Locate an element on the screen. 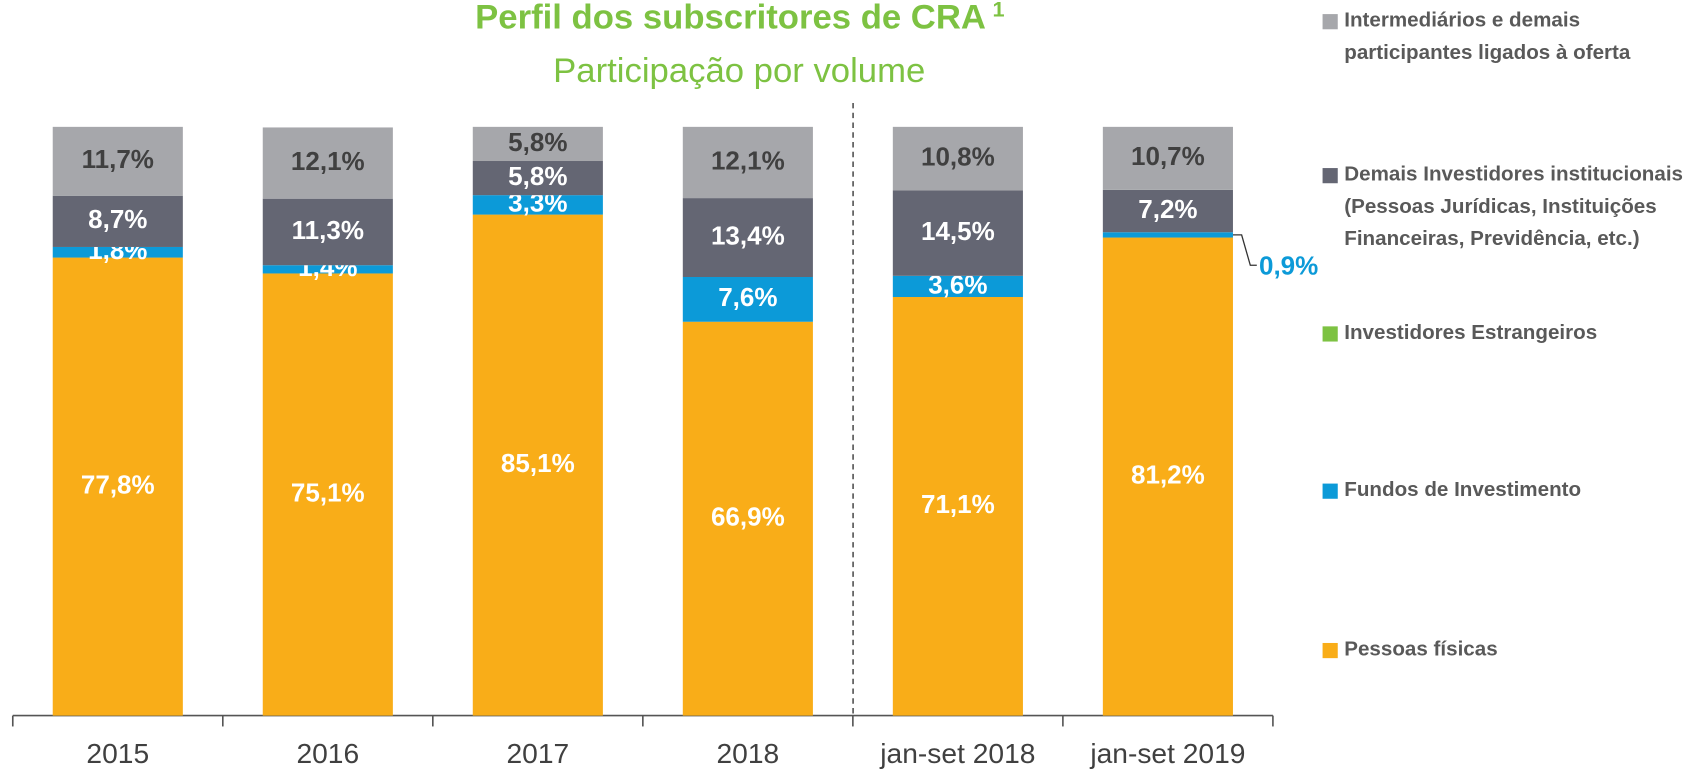 This screenshot has height=772, width=1704. legend-line: Fundos de Investimento is located at coordinates (1462, 490).